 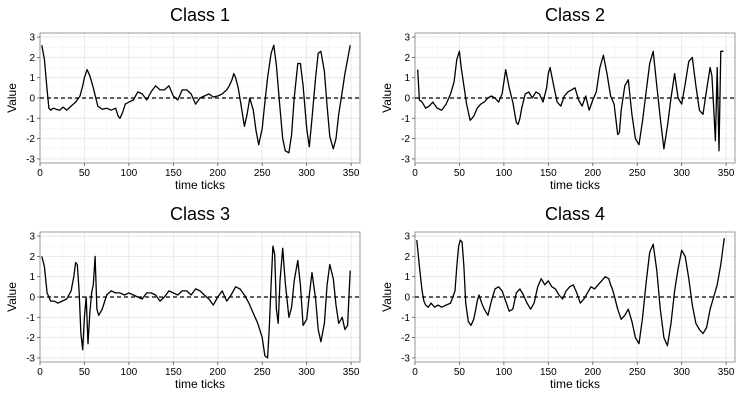 What do you see at coordinates (575, 15) in the screenshot?
I see `panel-title: Class 2` at bounding box center [575, 15].